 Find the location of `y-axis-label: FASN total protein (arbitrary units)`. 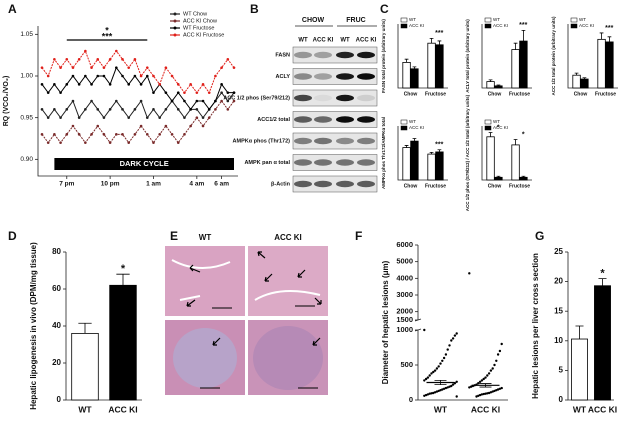

y-axis-label: FASN total protein (arbitrary units) is located at coordinates (383, 56).